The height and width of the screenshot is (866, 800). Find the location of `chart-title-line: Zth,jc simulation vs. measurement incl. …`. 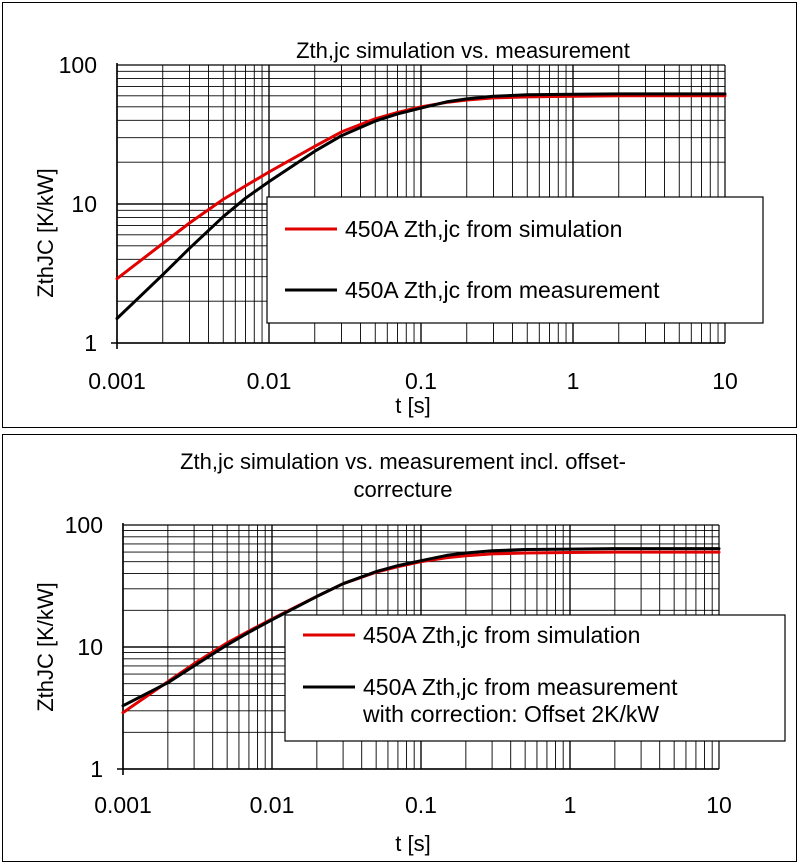

chart-title-line: Zth,jc simulation vs. measurement incl. … is located at coordinates (403, 461).